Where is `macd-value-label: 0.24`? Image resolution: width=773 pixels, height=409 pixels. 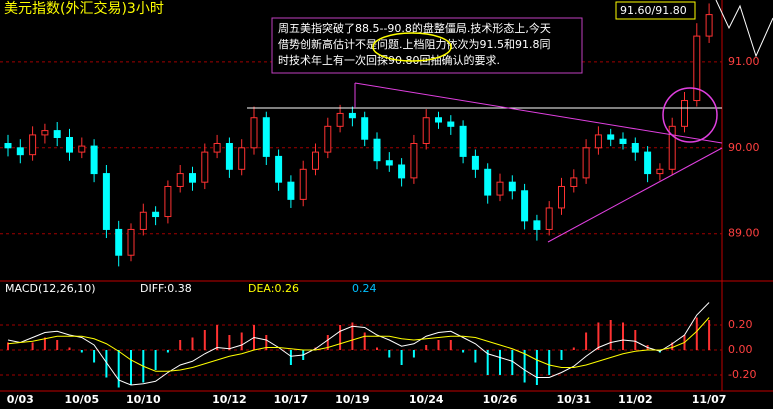
macd-value-label: 0.24 is located at coordinates (364, 288).